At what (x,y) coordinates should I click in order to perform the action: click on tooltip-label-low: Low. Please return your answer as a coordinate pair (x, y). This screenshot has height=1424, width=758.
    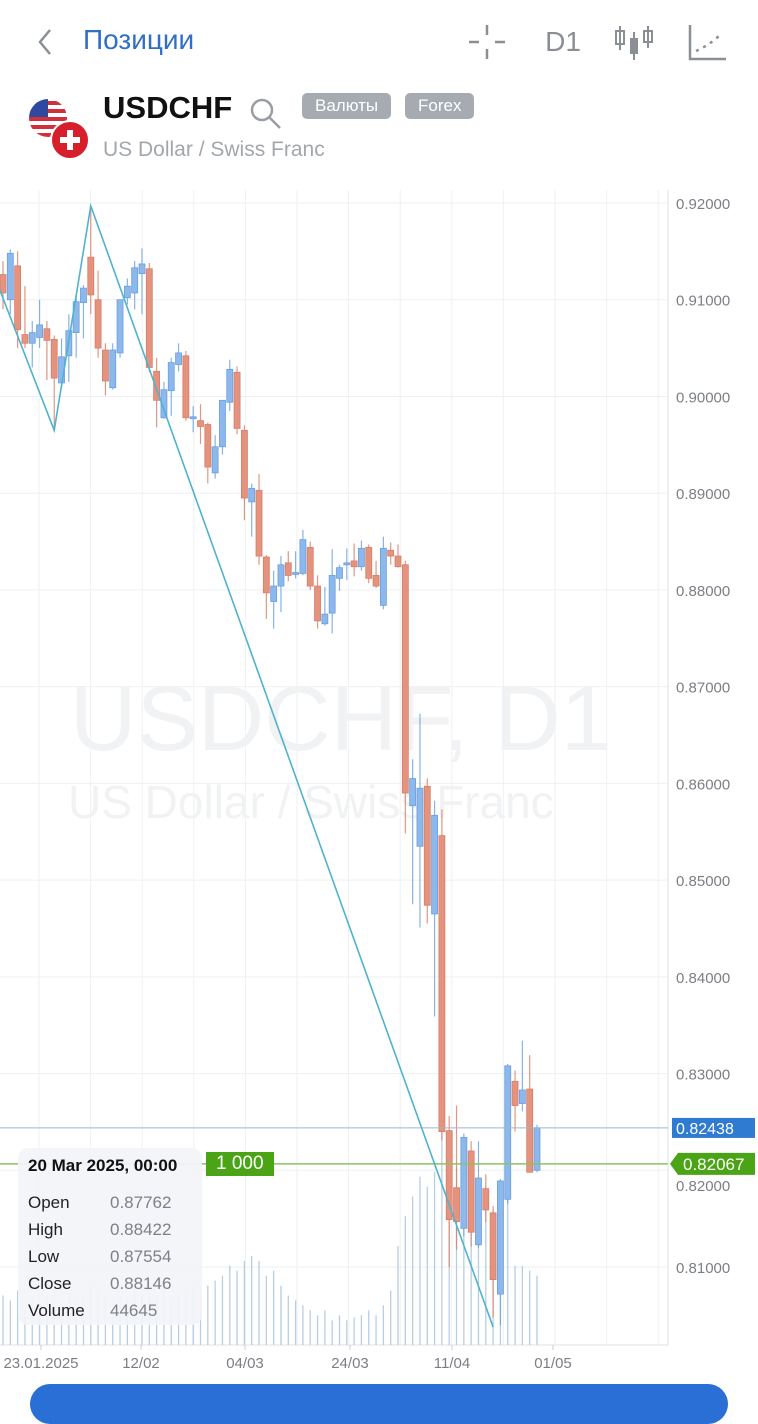
    Looking at the image, I should click on (44, 1256).